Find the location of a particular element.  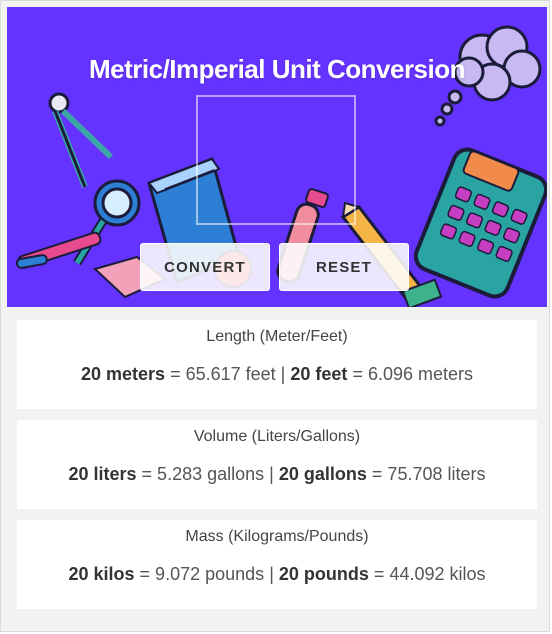

number-input is located at coordinates (276, 160).